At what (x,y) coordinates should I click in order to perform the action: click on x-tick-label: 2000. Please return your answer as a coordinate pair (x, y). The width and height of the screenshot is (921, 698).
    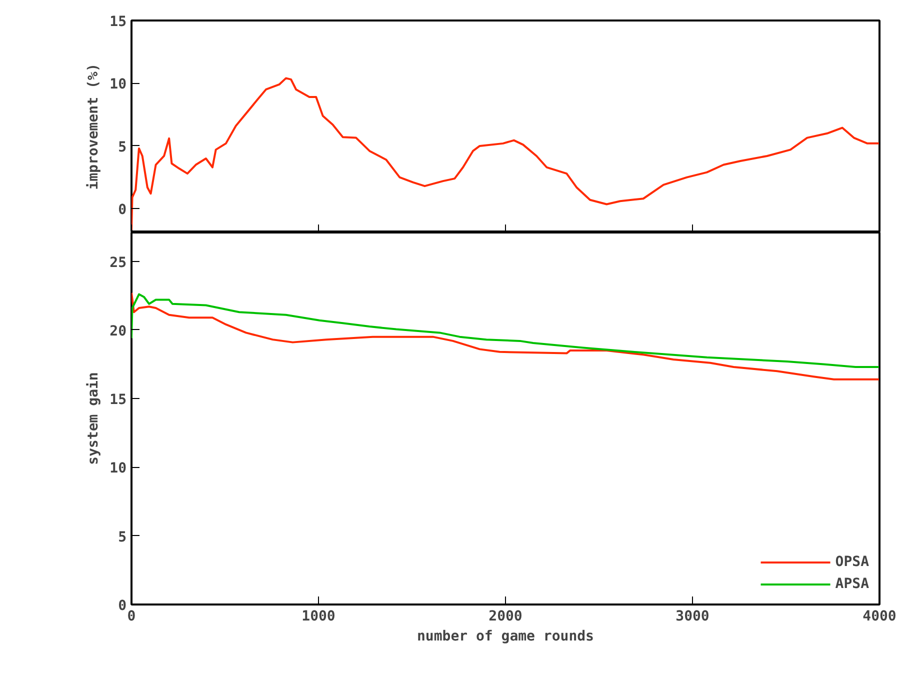
    Looking at the image, I should click on (505, 616).